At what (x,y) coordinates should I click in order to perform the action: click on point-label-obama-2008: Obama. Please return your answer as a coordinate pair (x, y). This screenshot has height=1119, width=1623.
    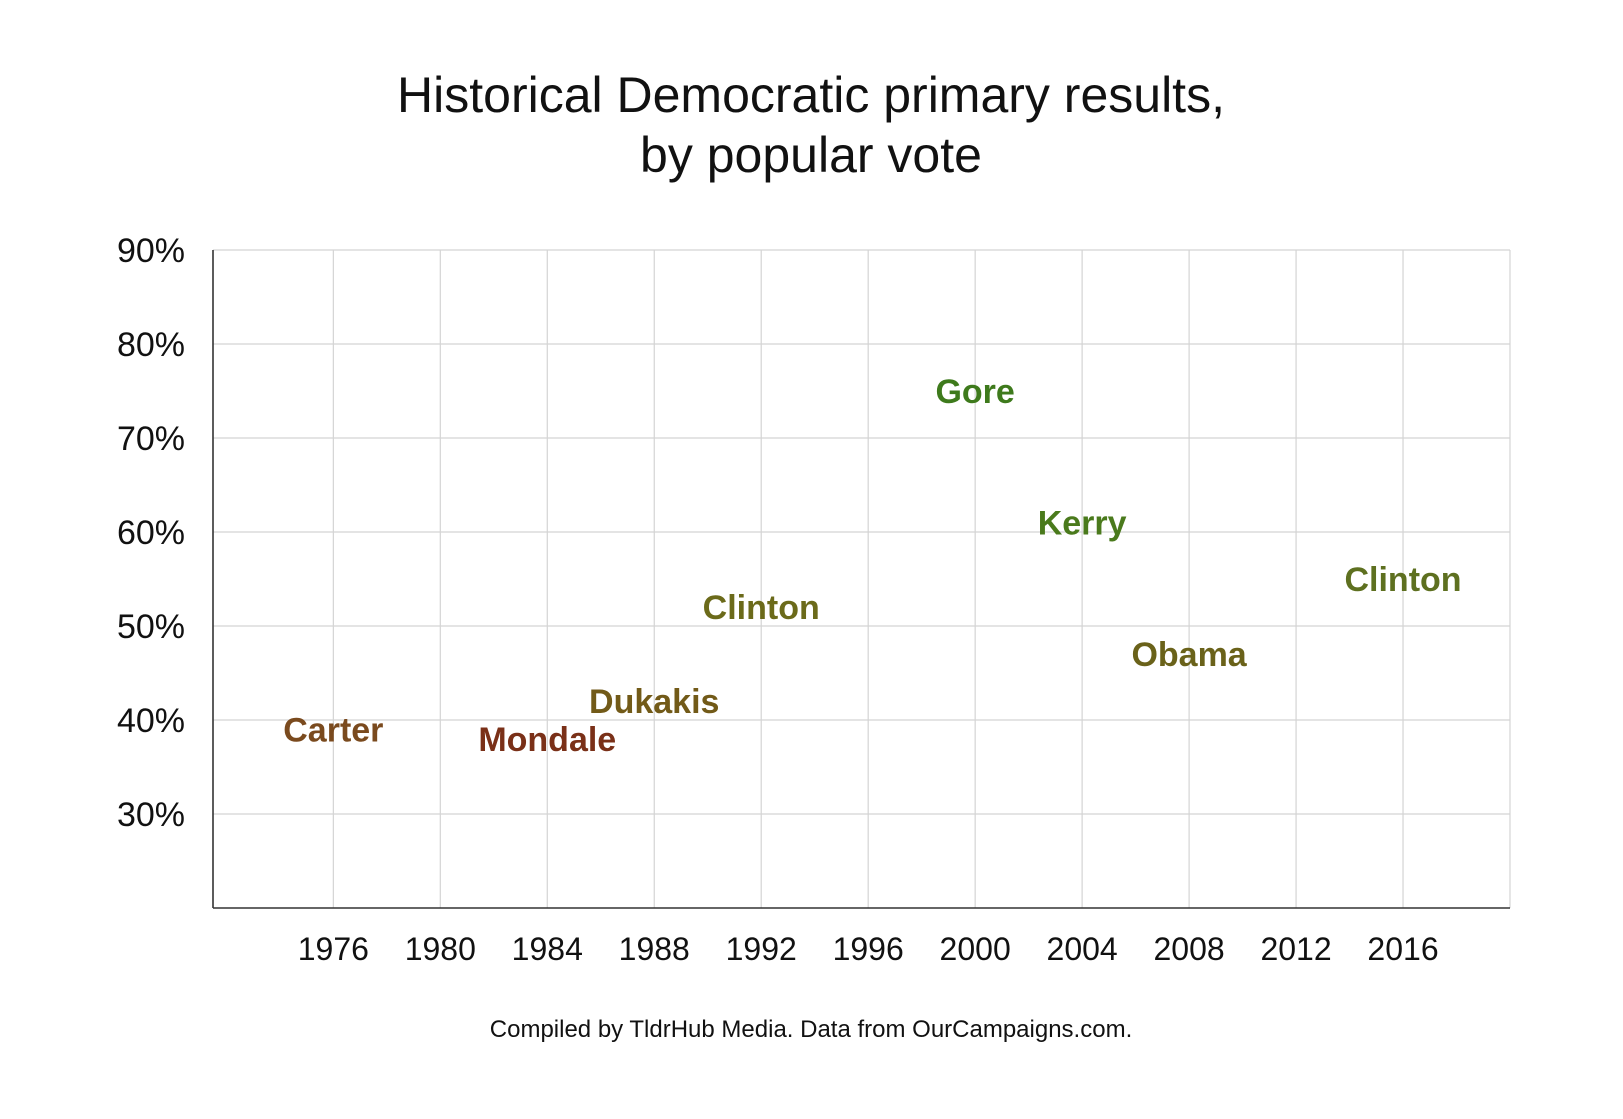
    Looking at the image, I should click on (1189, 655).